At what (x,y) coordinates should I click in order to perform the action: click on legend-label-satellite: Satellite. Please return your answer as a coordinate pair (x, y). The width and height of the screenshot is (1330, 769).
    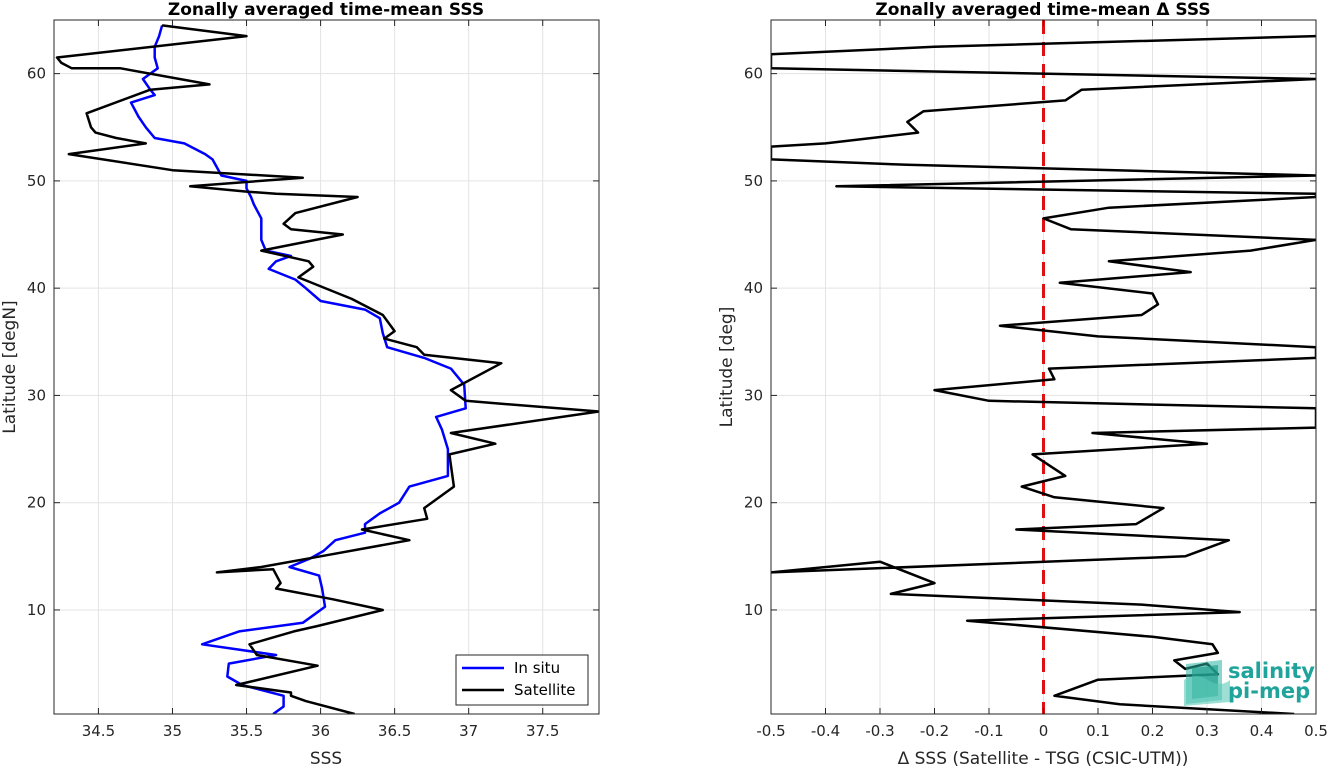
    Looking at the image, I should click on (544, 690).